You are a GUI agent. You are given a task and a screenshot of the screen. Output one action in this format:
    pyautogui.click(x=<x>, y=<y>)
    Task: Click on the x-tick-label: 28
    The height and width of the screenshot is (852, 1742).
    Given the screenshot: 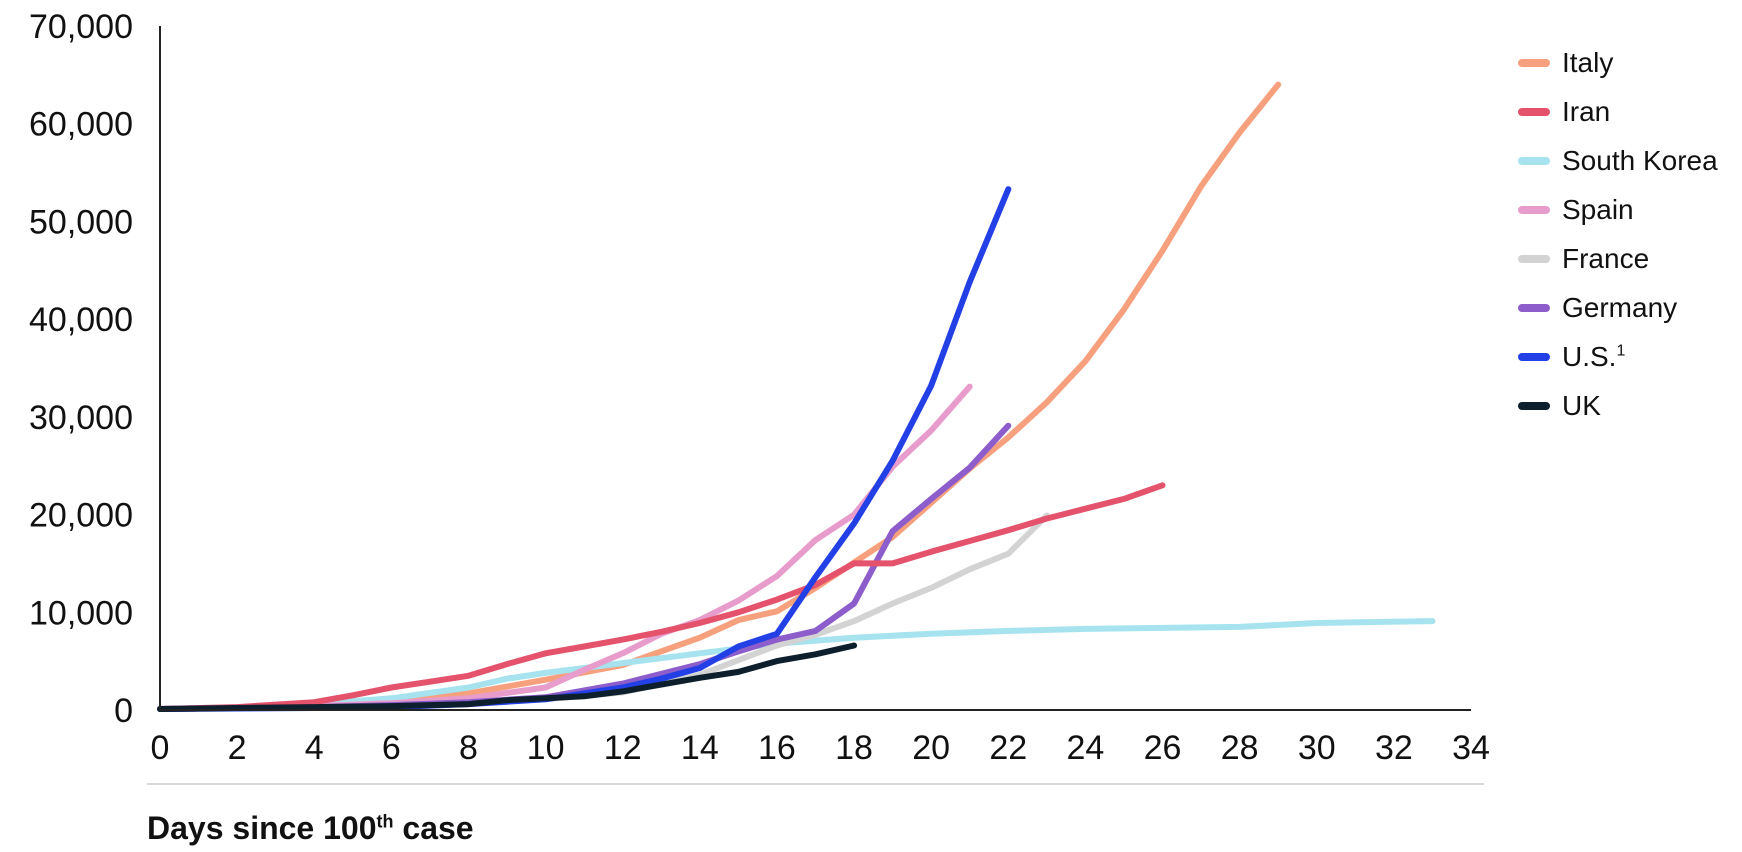 What is the action you would take?
    pyautogui.click(x=1240, y=748)
    